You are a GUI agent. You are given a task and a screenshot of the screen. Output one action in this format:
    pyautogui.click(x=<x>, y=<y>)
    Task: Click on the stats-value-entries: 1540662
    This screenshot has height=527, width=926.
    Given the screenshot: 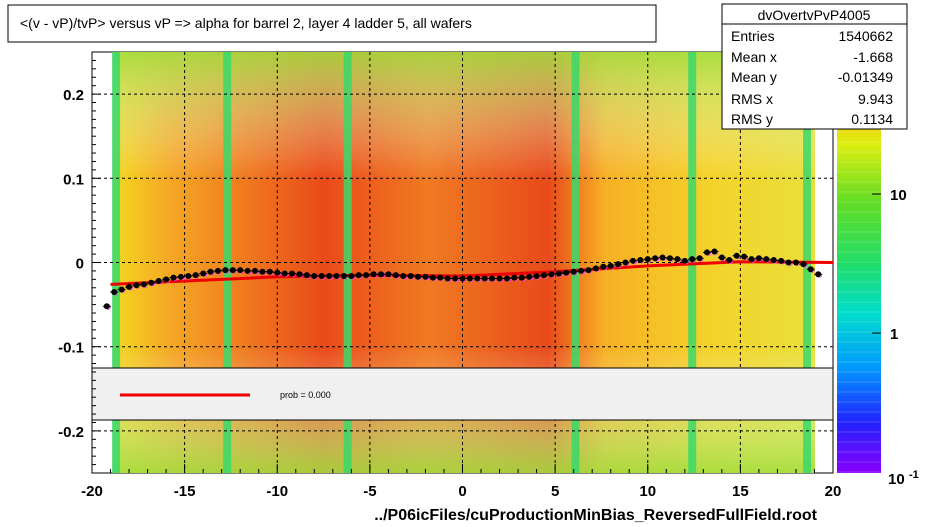 What is the action you would take?
    pyautogui.click(x=865, y=36)
    